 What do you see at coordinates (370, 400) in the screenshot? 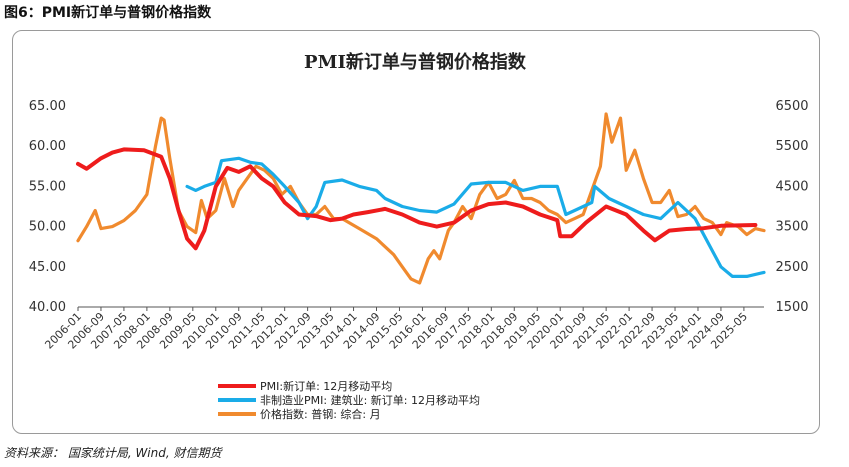
I see `legend-label: 非制造业PMI: 建筑业: 新订单: 12月移动平均` at bounding box center [370, 400].